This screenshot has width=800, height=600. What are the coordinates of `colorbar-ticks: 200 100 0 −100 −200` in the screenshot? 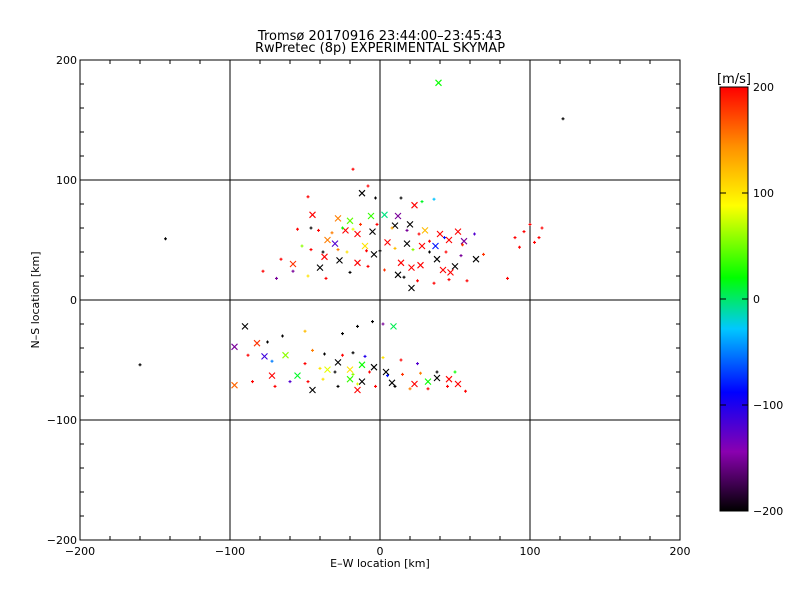 It's located at (751, 299).